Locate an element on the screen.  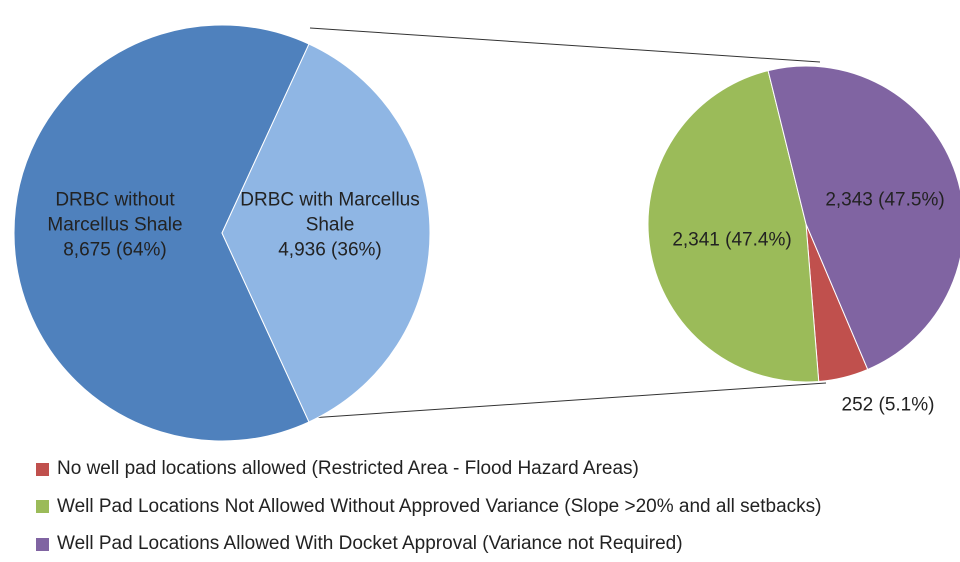
category-label: DRBC without Marcellus Shale is located at coordinates (115, 212).